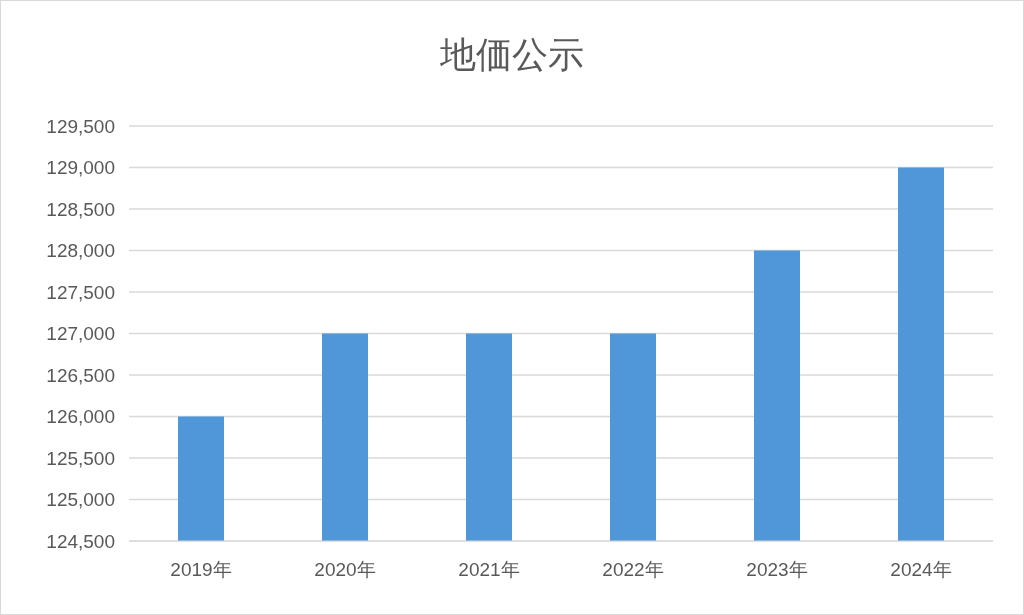 The height and width of the screenshot is (615, 1024). I want to click on x-tick-label: 2020年, so click(345, 570).